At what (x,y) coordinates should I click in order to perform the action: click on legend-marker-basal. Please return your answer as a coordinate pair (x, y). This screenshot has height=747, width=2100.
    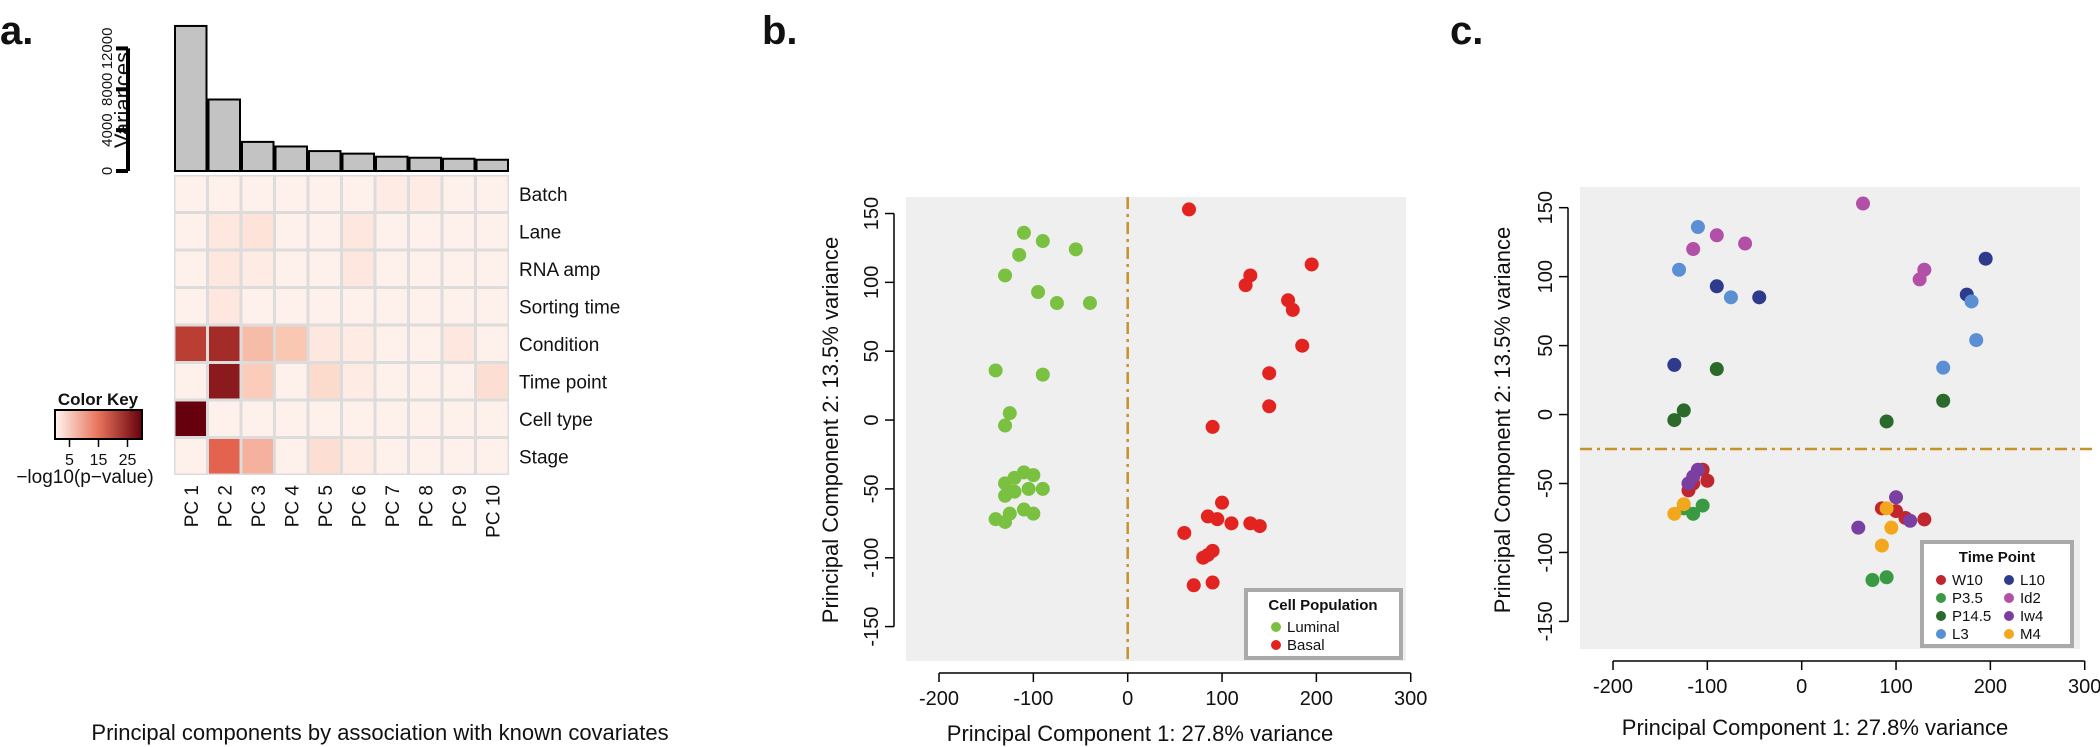
    Looking at the image, I should click on (1276, 645).